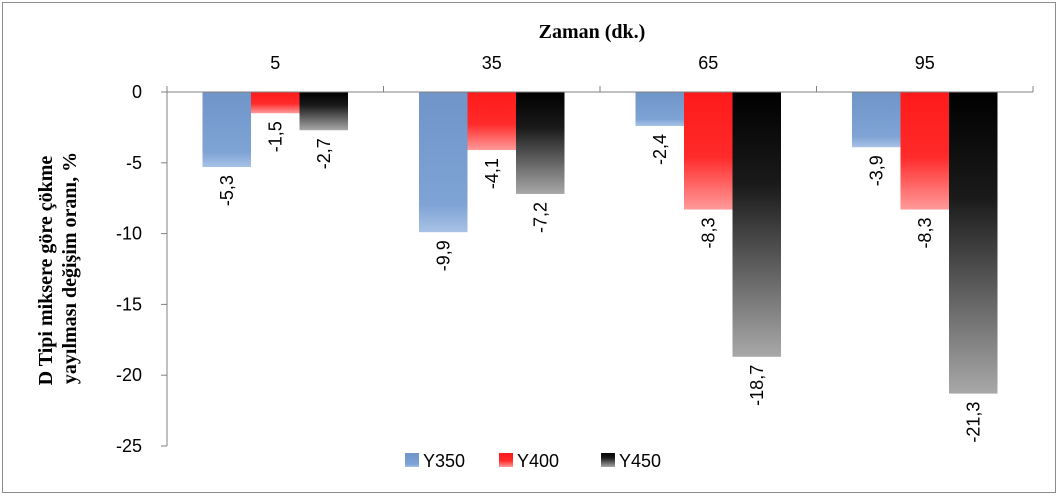  What do you see at coordinates (538, 461) in the screenshot?
I see `legend-label-y400: Y400` at bounding box center [538, 461].